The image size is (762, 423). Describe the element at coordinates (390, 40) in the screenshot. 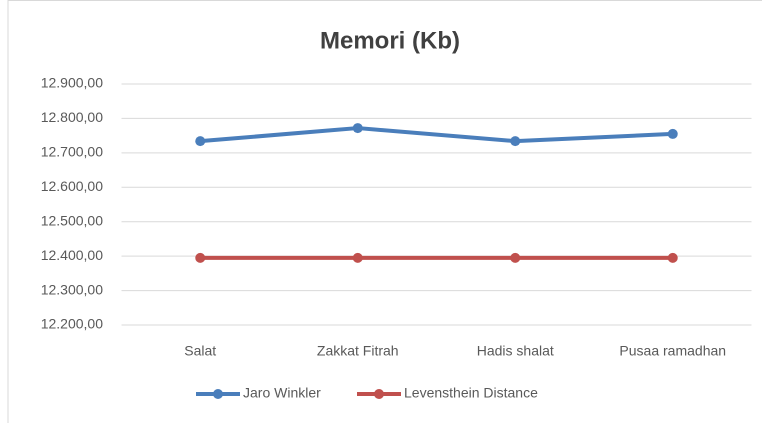

I see `chart-title: Memori (Kb)` at that location.